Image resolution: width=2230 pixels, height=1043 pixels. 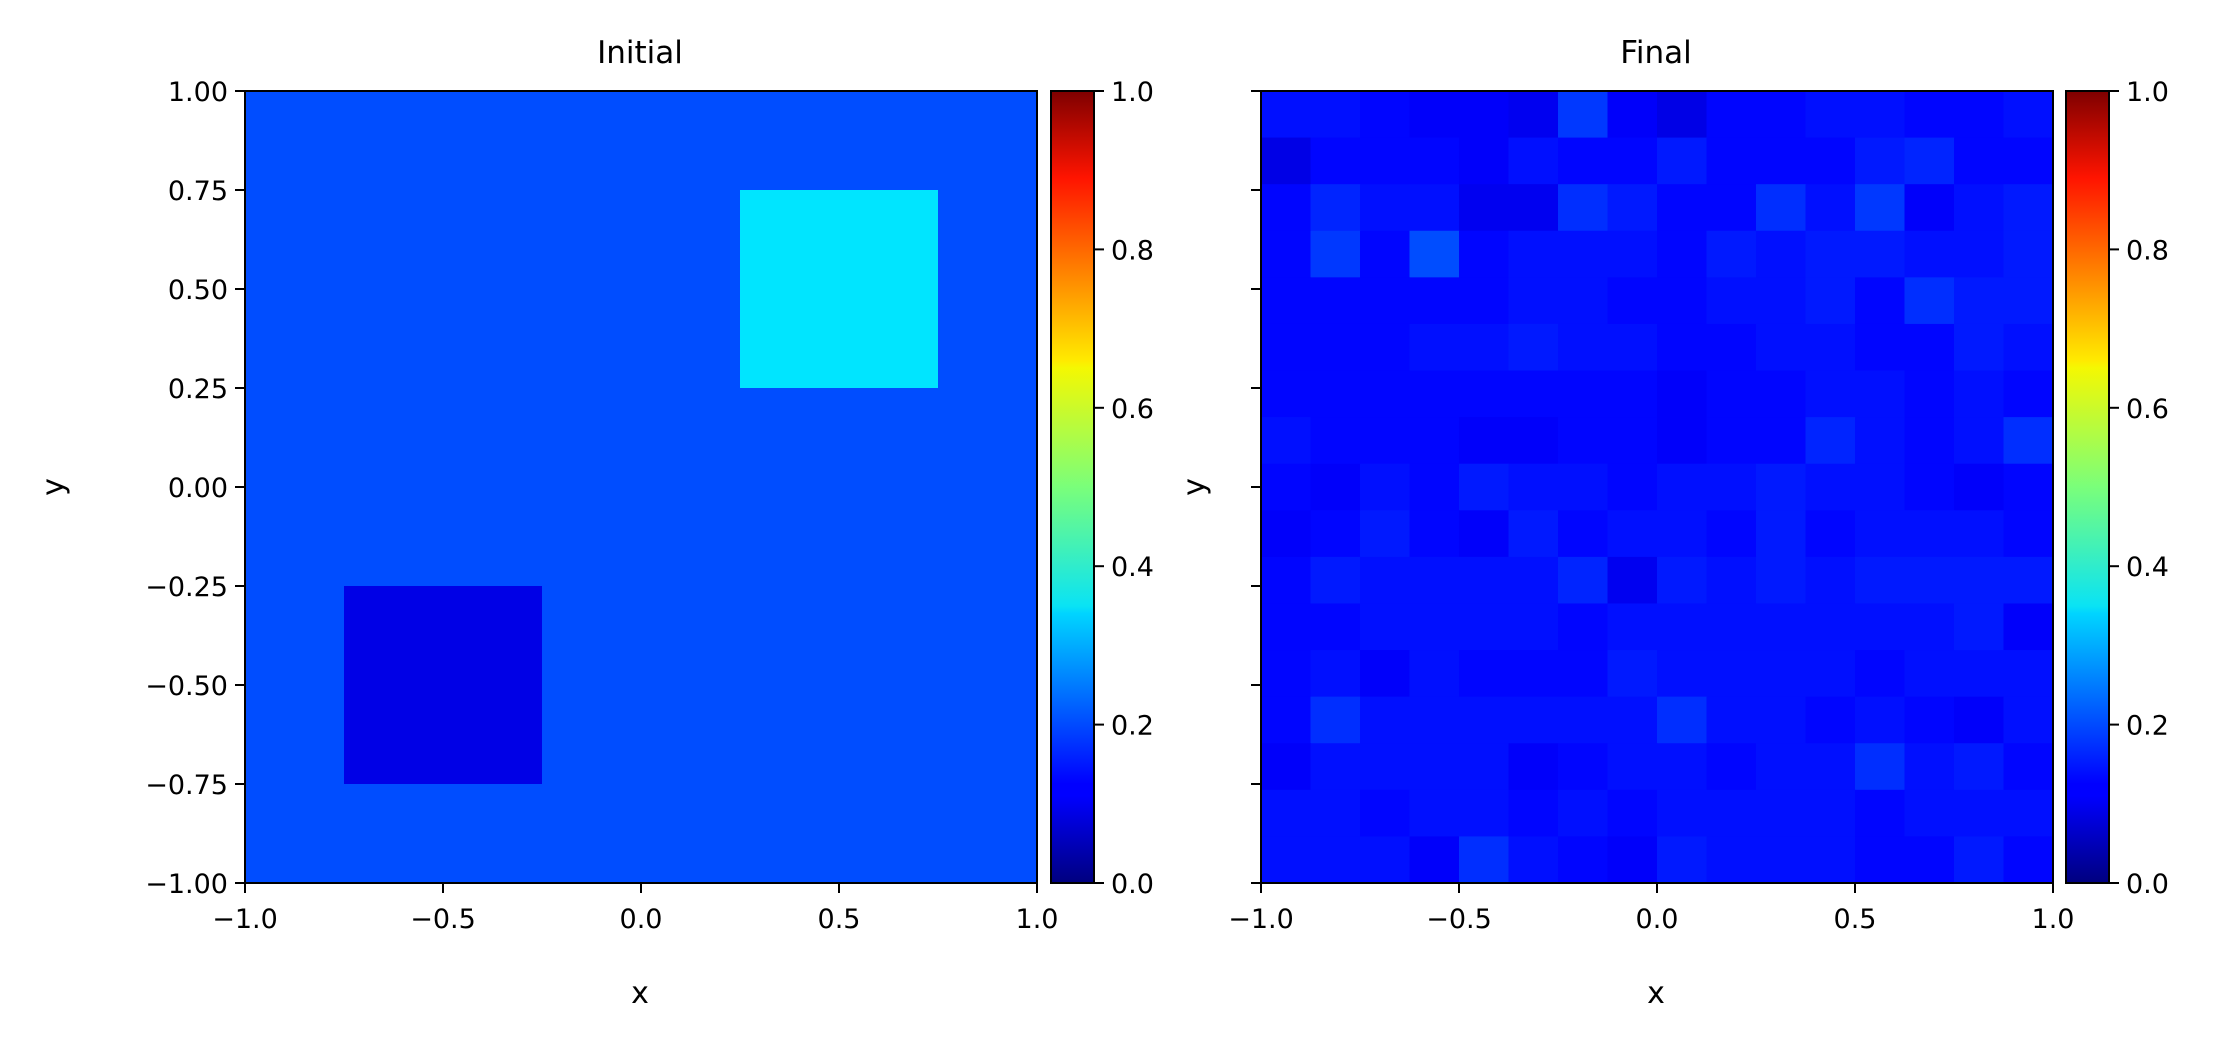 What do you see at coordinates (1261, 919) in the screenshot?
I see `x-tick-label: −1.0` at bounding box center [1261, 919].